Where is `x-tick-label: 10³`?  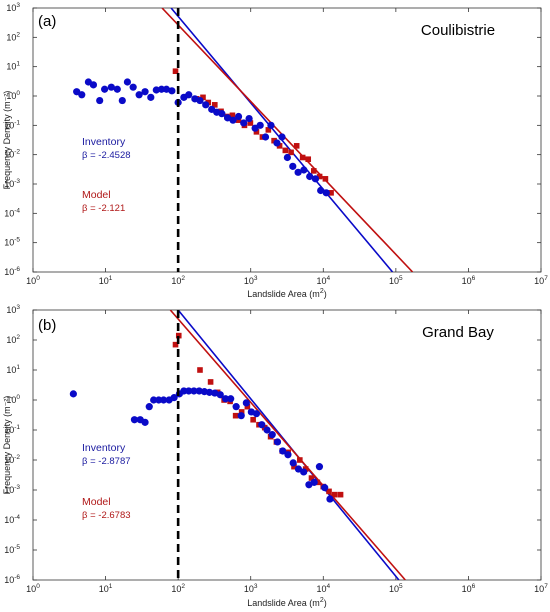 x-tick-label: 10³ is located at coordinates (251, 280).